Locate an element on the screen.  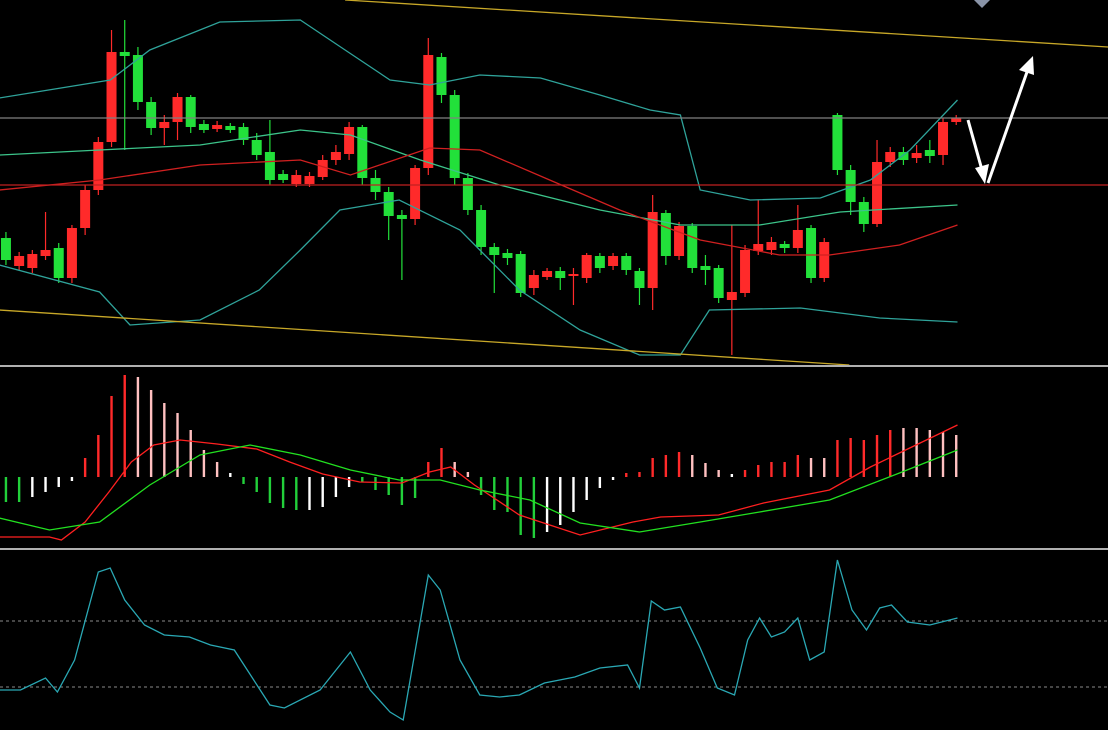
marker-triangle is located at coordinates (982, 4).